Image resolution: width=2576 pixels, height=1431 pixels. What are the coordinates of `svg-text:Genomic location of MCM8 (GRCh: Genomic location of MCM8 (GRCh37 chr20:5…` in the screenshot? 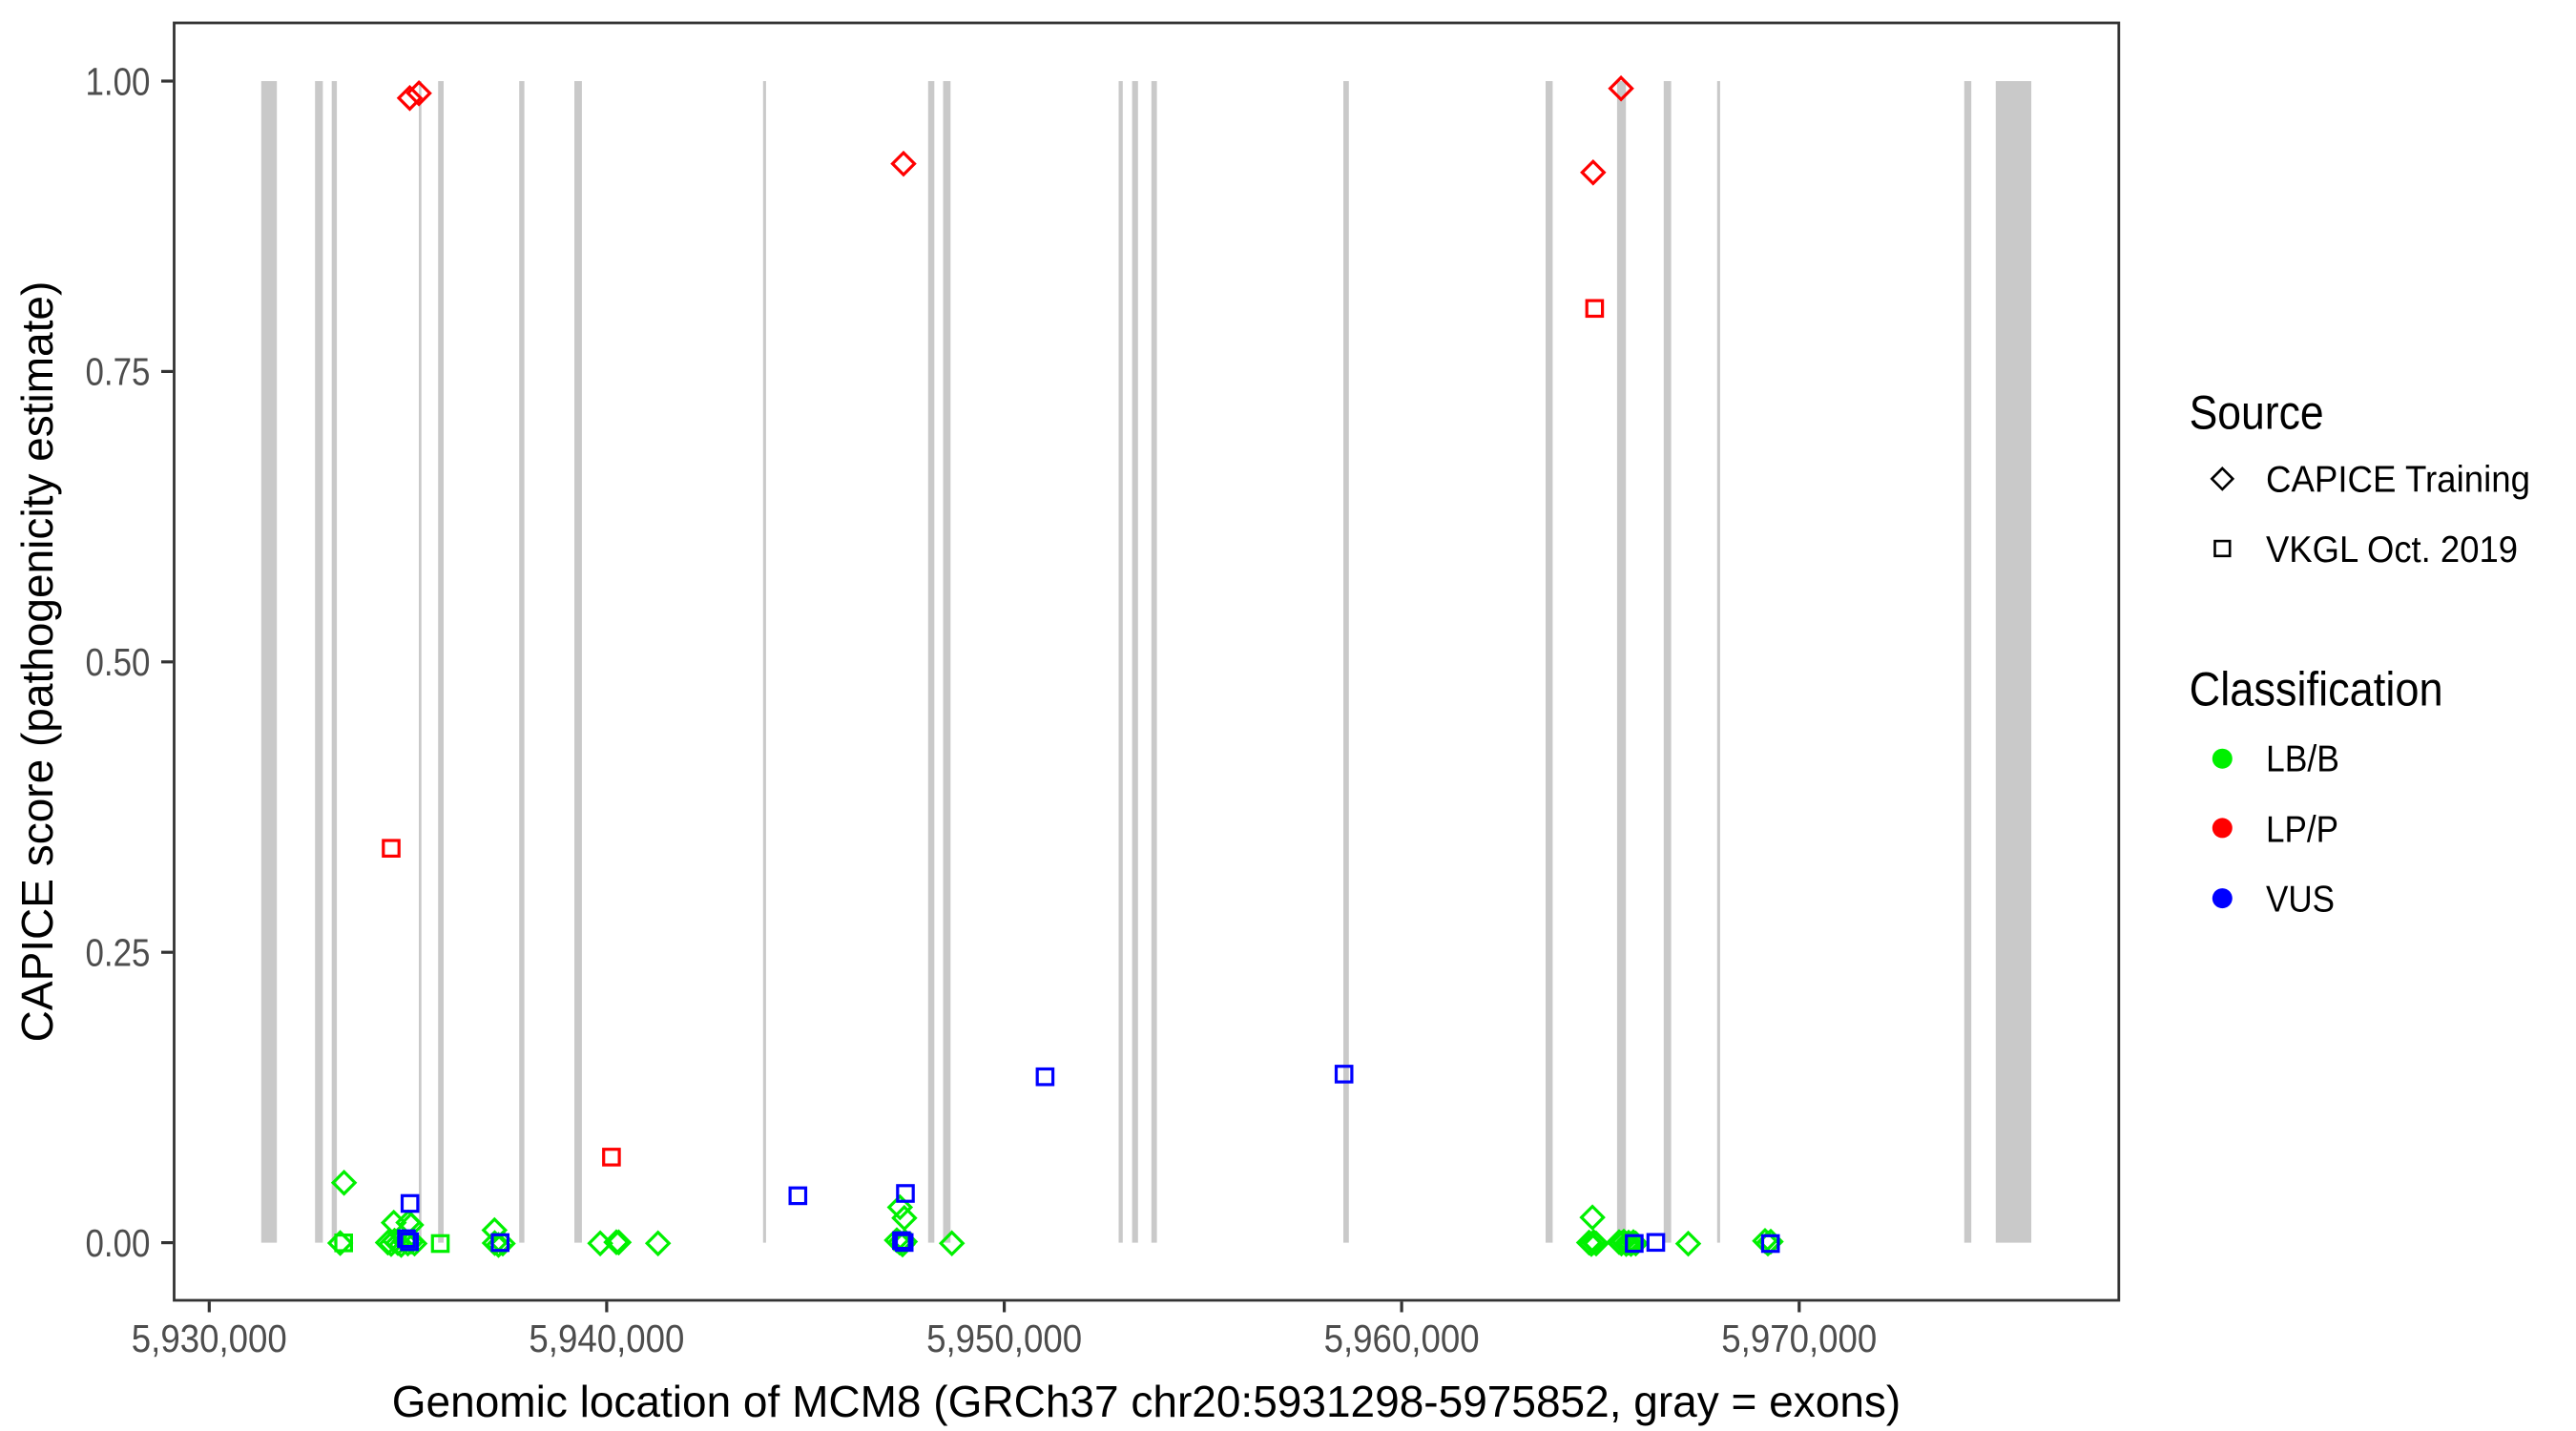 It's located at (1146, 1401).